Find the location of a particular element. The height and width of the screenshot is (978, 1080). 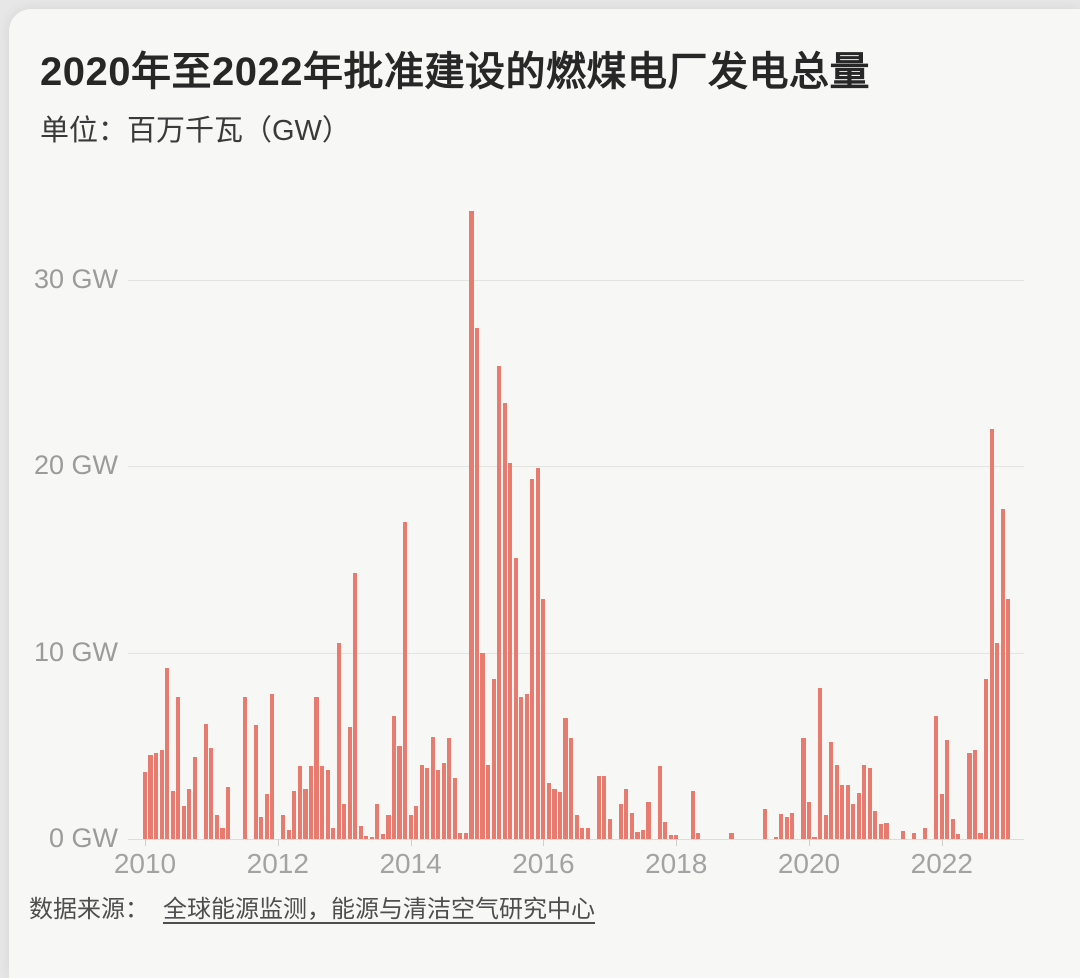

gridline-0gw is located at coordinates (576, 839).